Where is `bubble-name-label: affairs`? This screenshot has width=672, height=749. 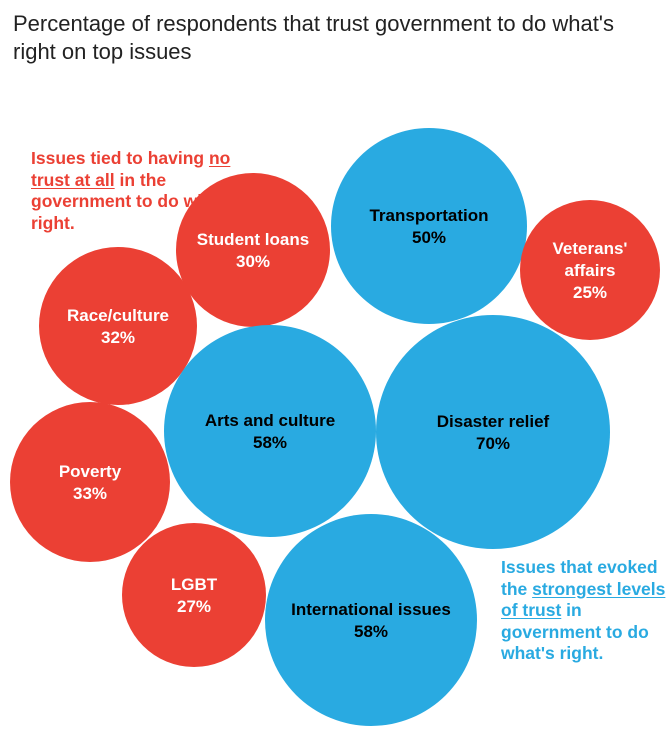 bubble-name-label: affairs is located at coordinates (589, 270).